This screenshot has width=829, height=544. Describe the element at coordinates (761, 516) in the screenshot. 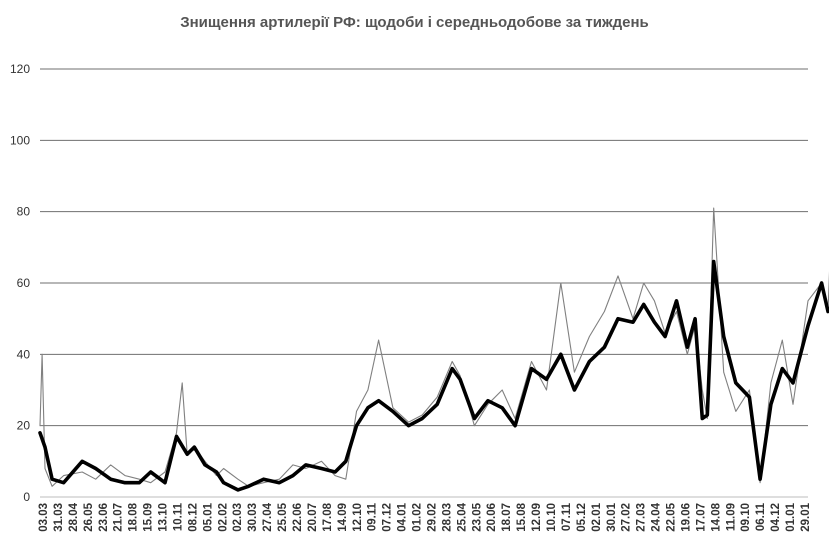

I see `x-tick-label: 06.11` at that location.